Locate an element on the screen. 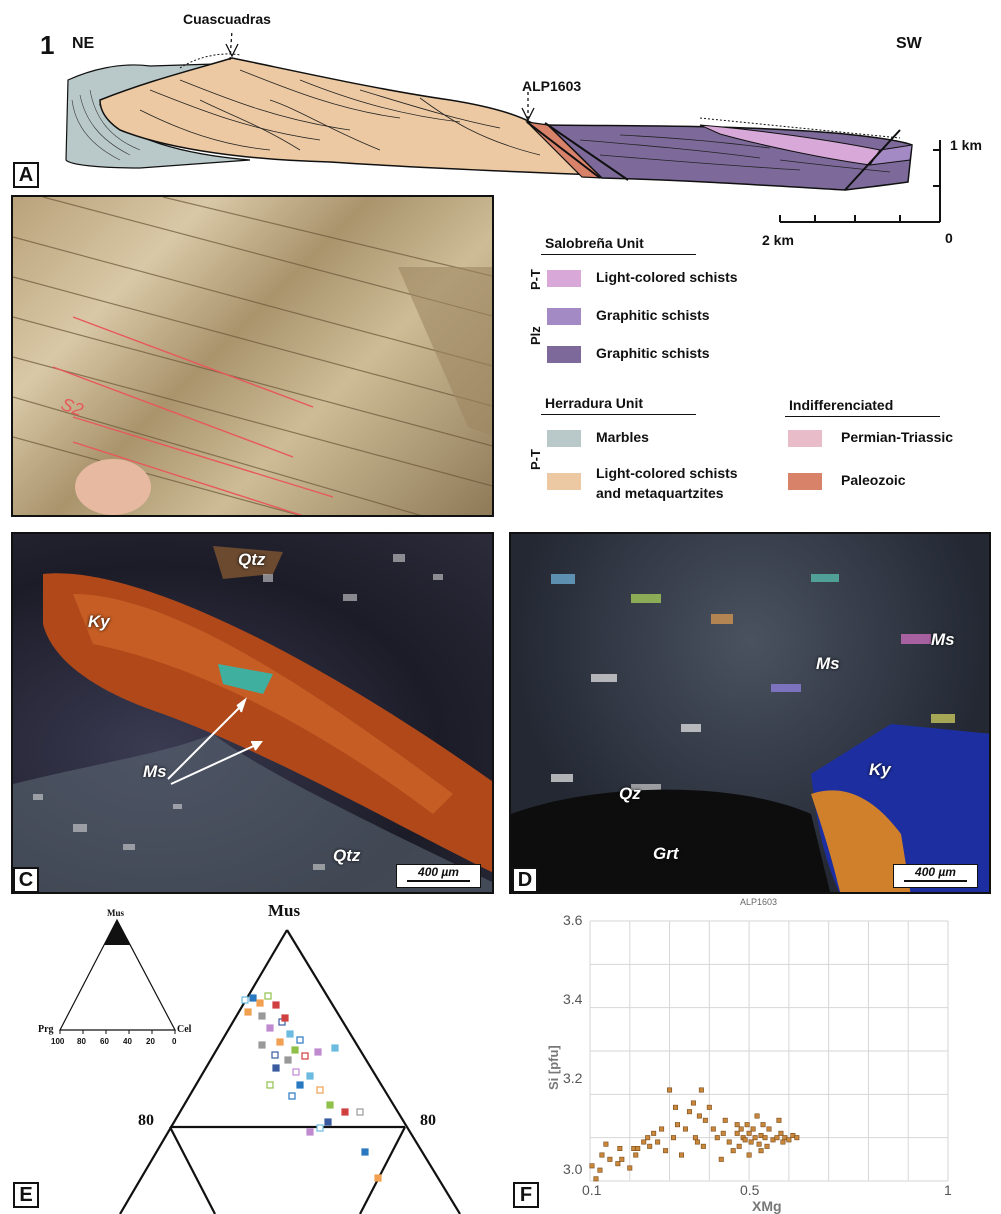  x-tick-1: 1 is located at coordinates (948, 1190).